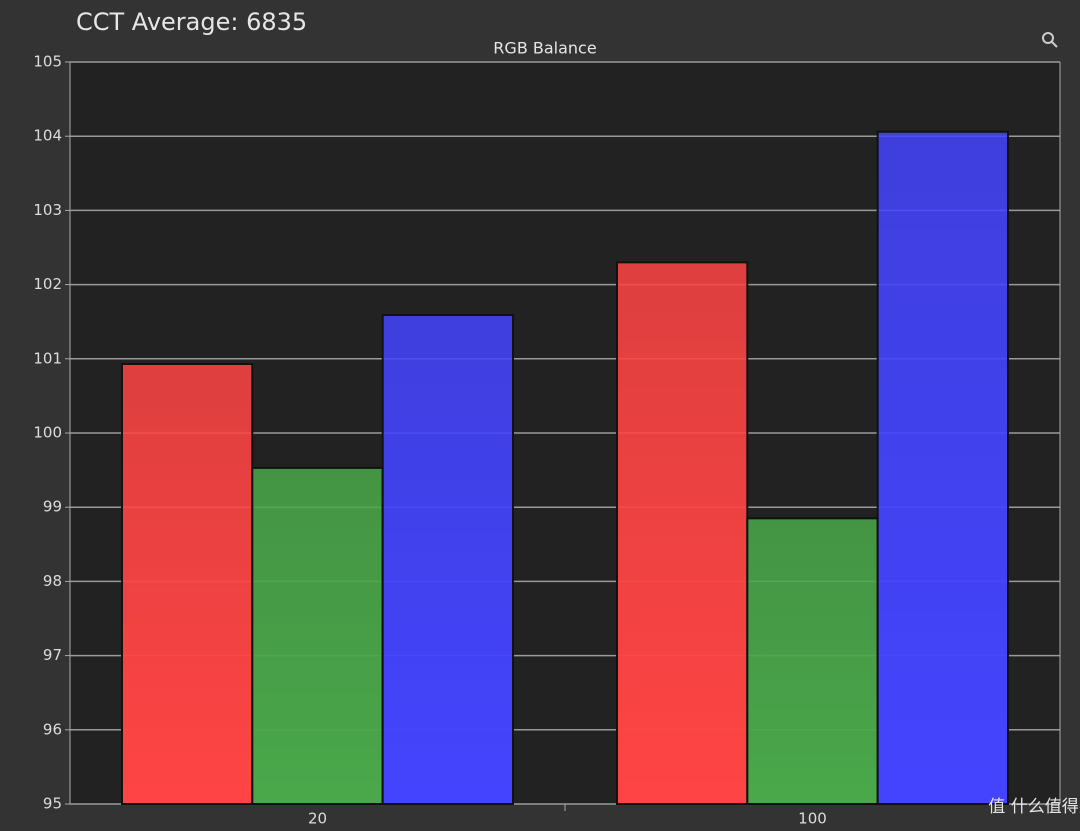 This screenshot has width=1080, height=831. Describe the element at coordinates (317, 819) in the screenshot. I see `x-tick-label: 20` at that location.